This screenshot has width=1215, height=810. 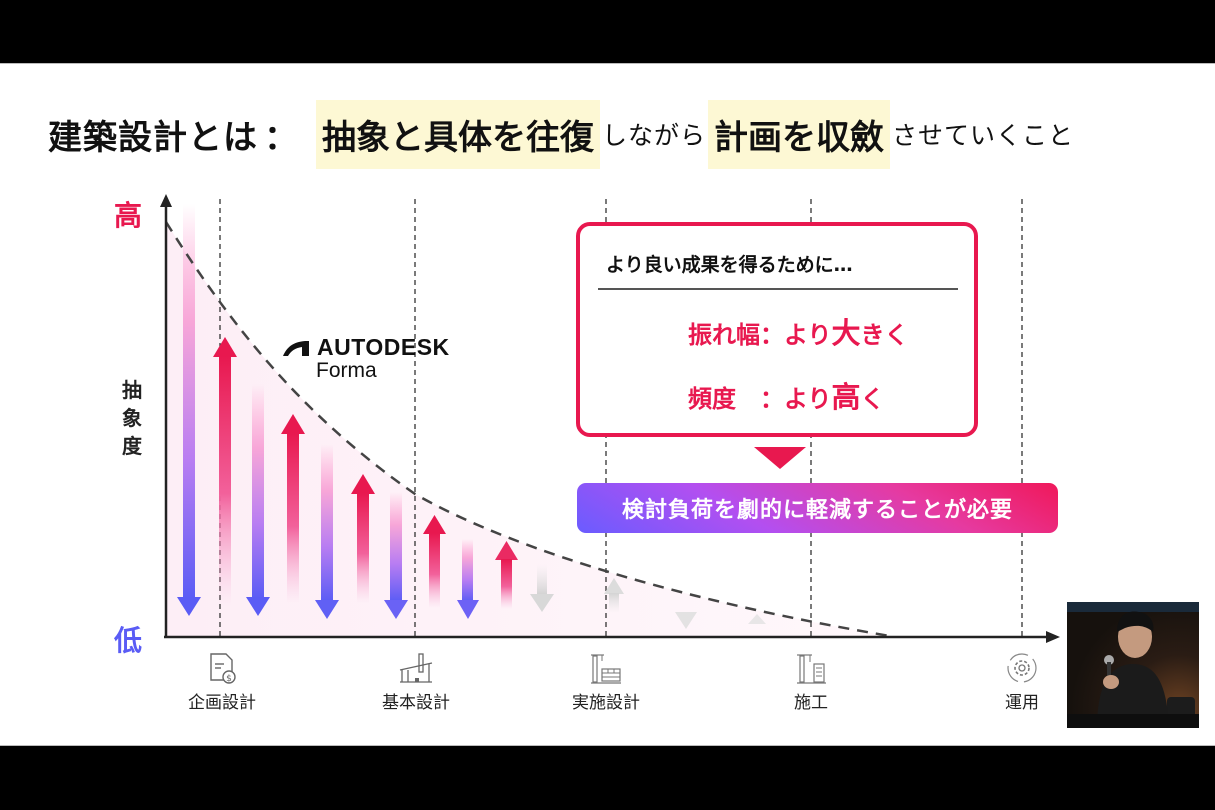 I want to click on document-dollar-icon: $, so click(x=223, y=668).